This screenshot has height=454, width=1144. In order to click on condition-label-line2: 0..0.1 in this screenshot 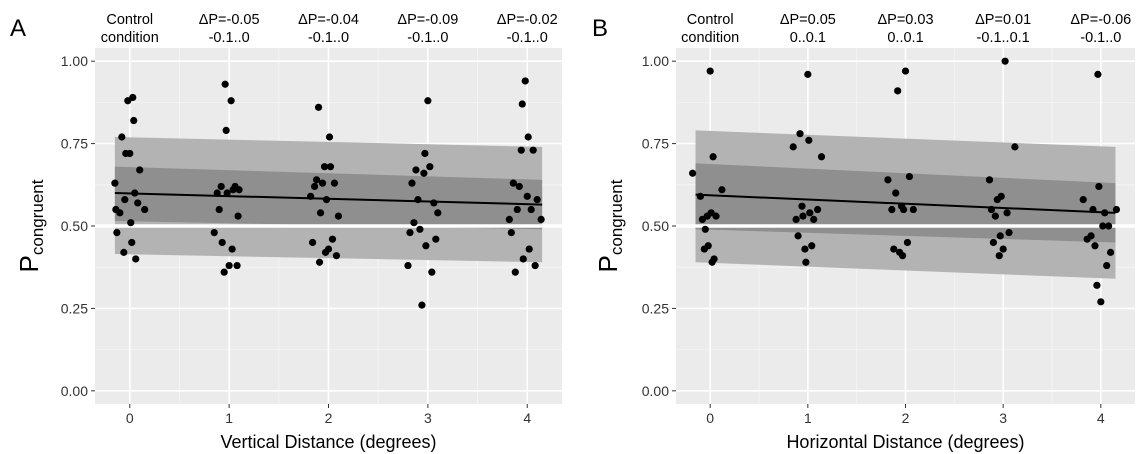, I will do `click(808, 38)`.